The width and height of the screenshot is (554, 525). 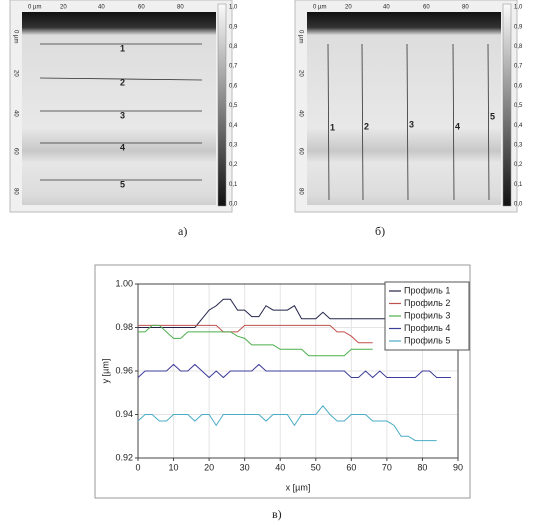 What do you see at coordinates (124, 414) in the screenshot?
I see `y-tick-label: 0.94` at bounding box center [124, 414].